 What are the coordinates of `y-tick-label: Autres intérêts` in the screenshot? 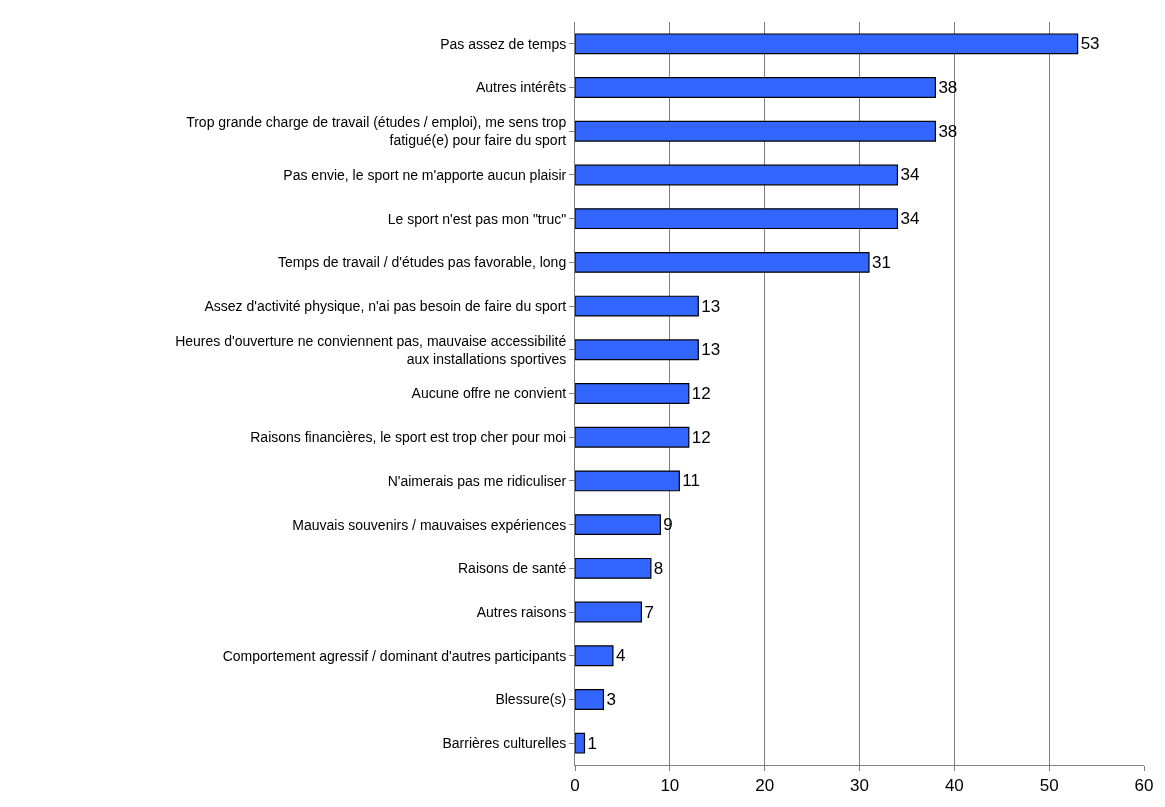 It's located at (521, 87).